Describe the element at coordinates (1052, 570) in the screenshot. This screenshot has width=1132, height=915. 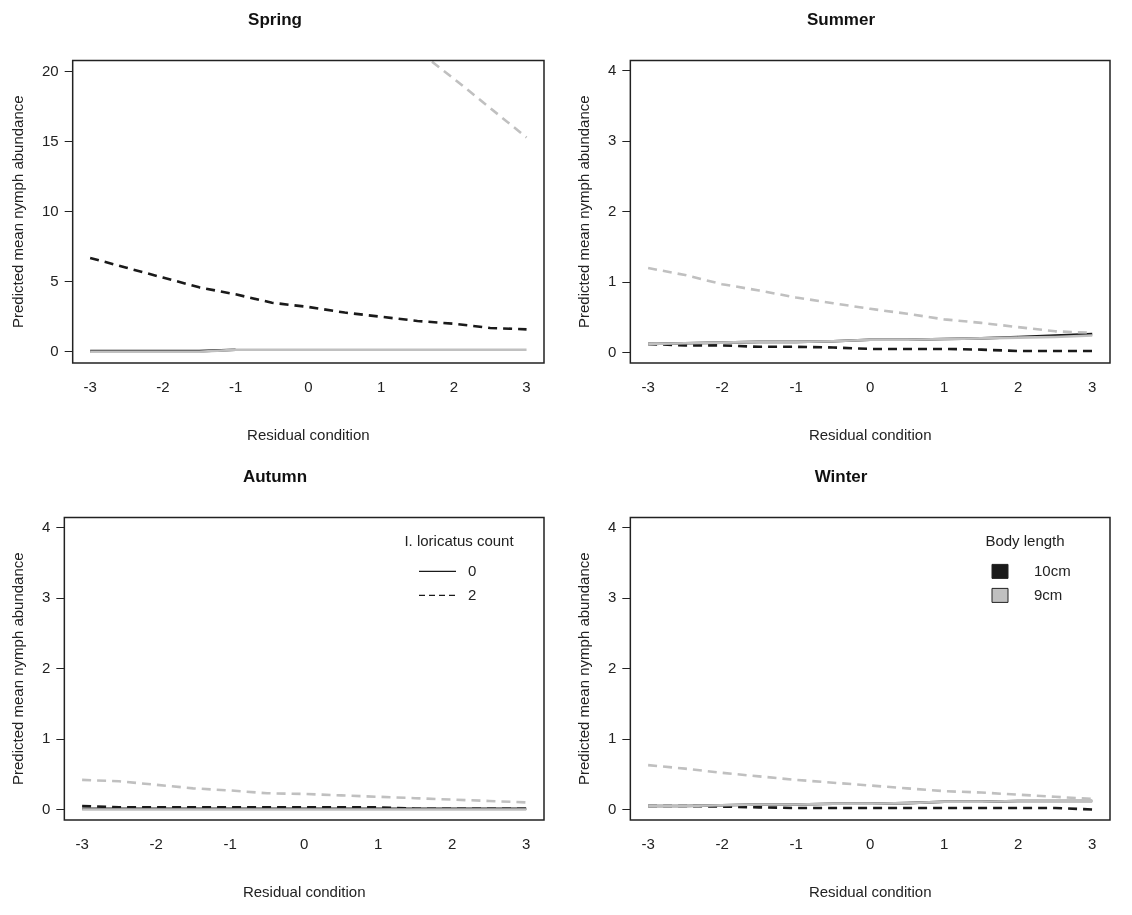
I see `legend-label: 10cm` at that location.